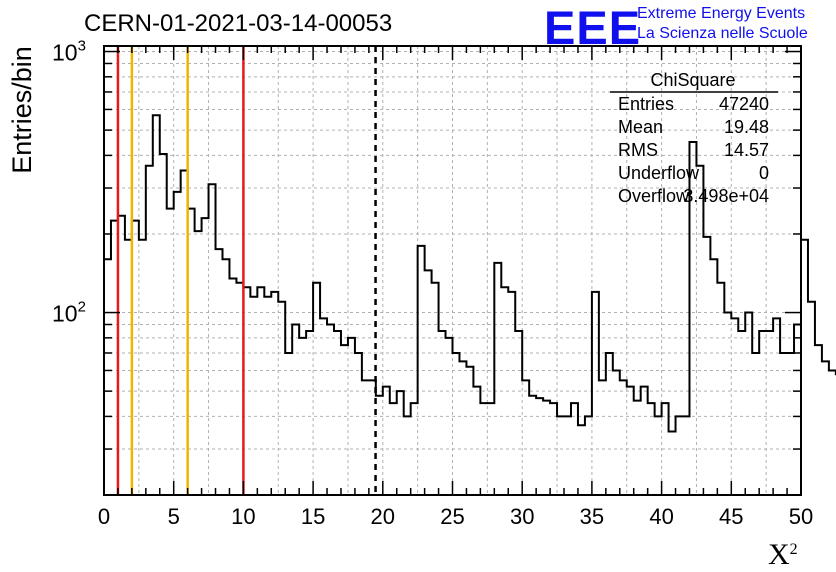 The image size is (836, 572). I want to click on x-tick-label: 5, so click(174, 516).